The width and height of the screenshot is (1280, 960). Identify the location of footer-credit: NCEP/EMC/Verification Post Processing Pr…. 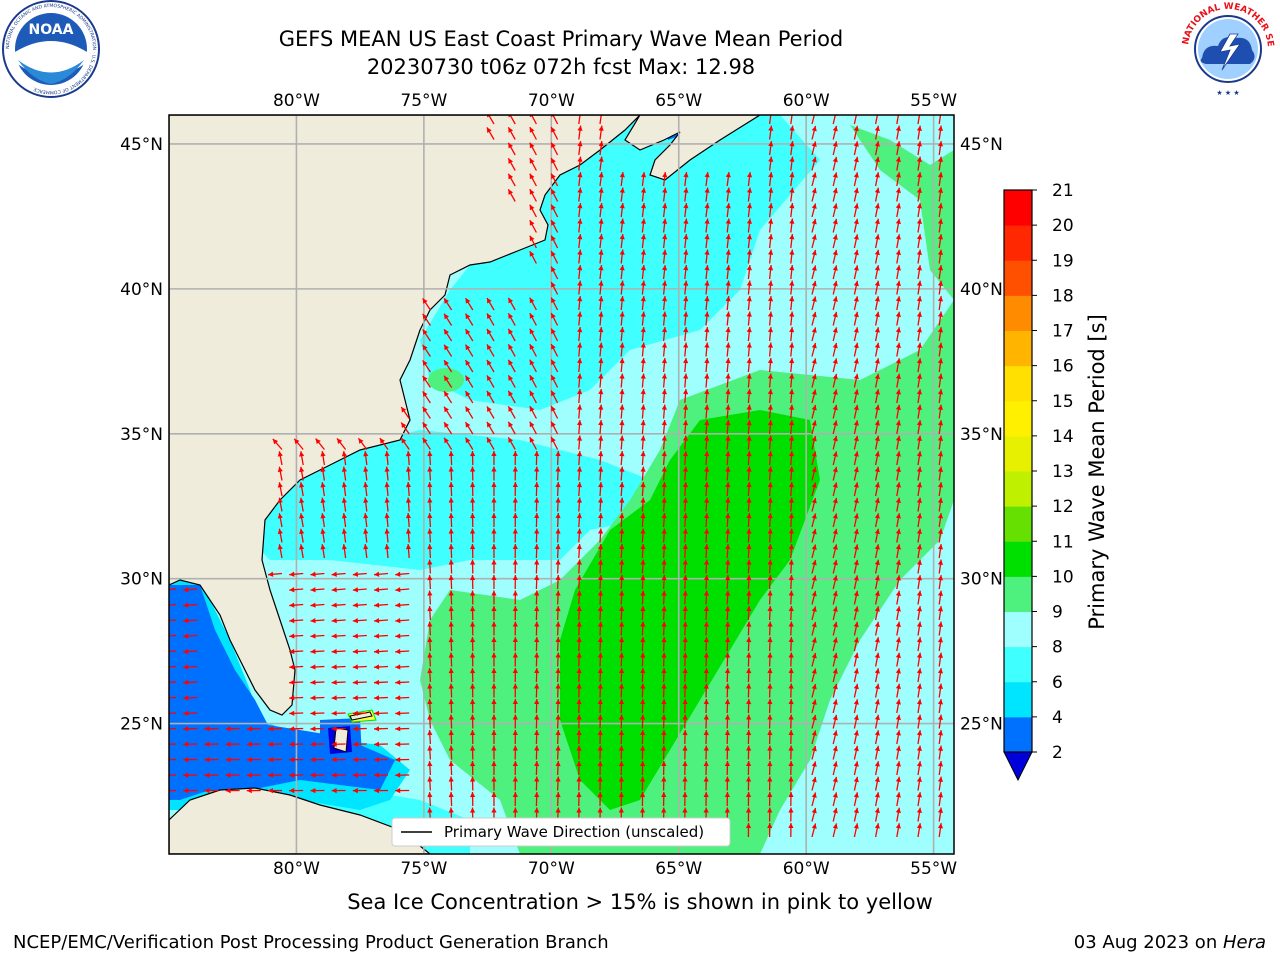
(311, 942).